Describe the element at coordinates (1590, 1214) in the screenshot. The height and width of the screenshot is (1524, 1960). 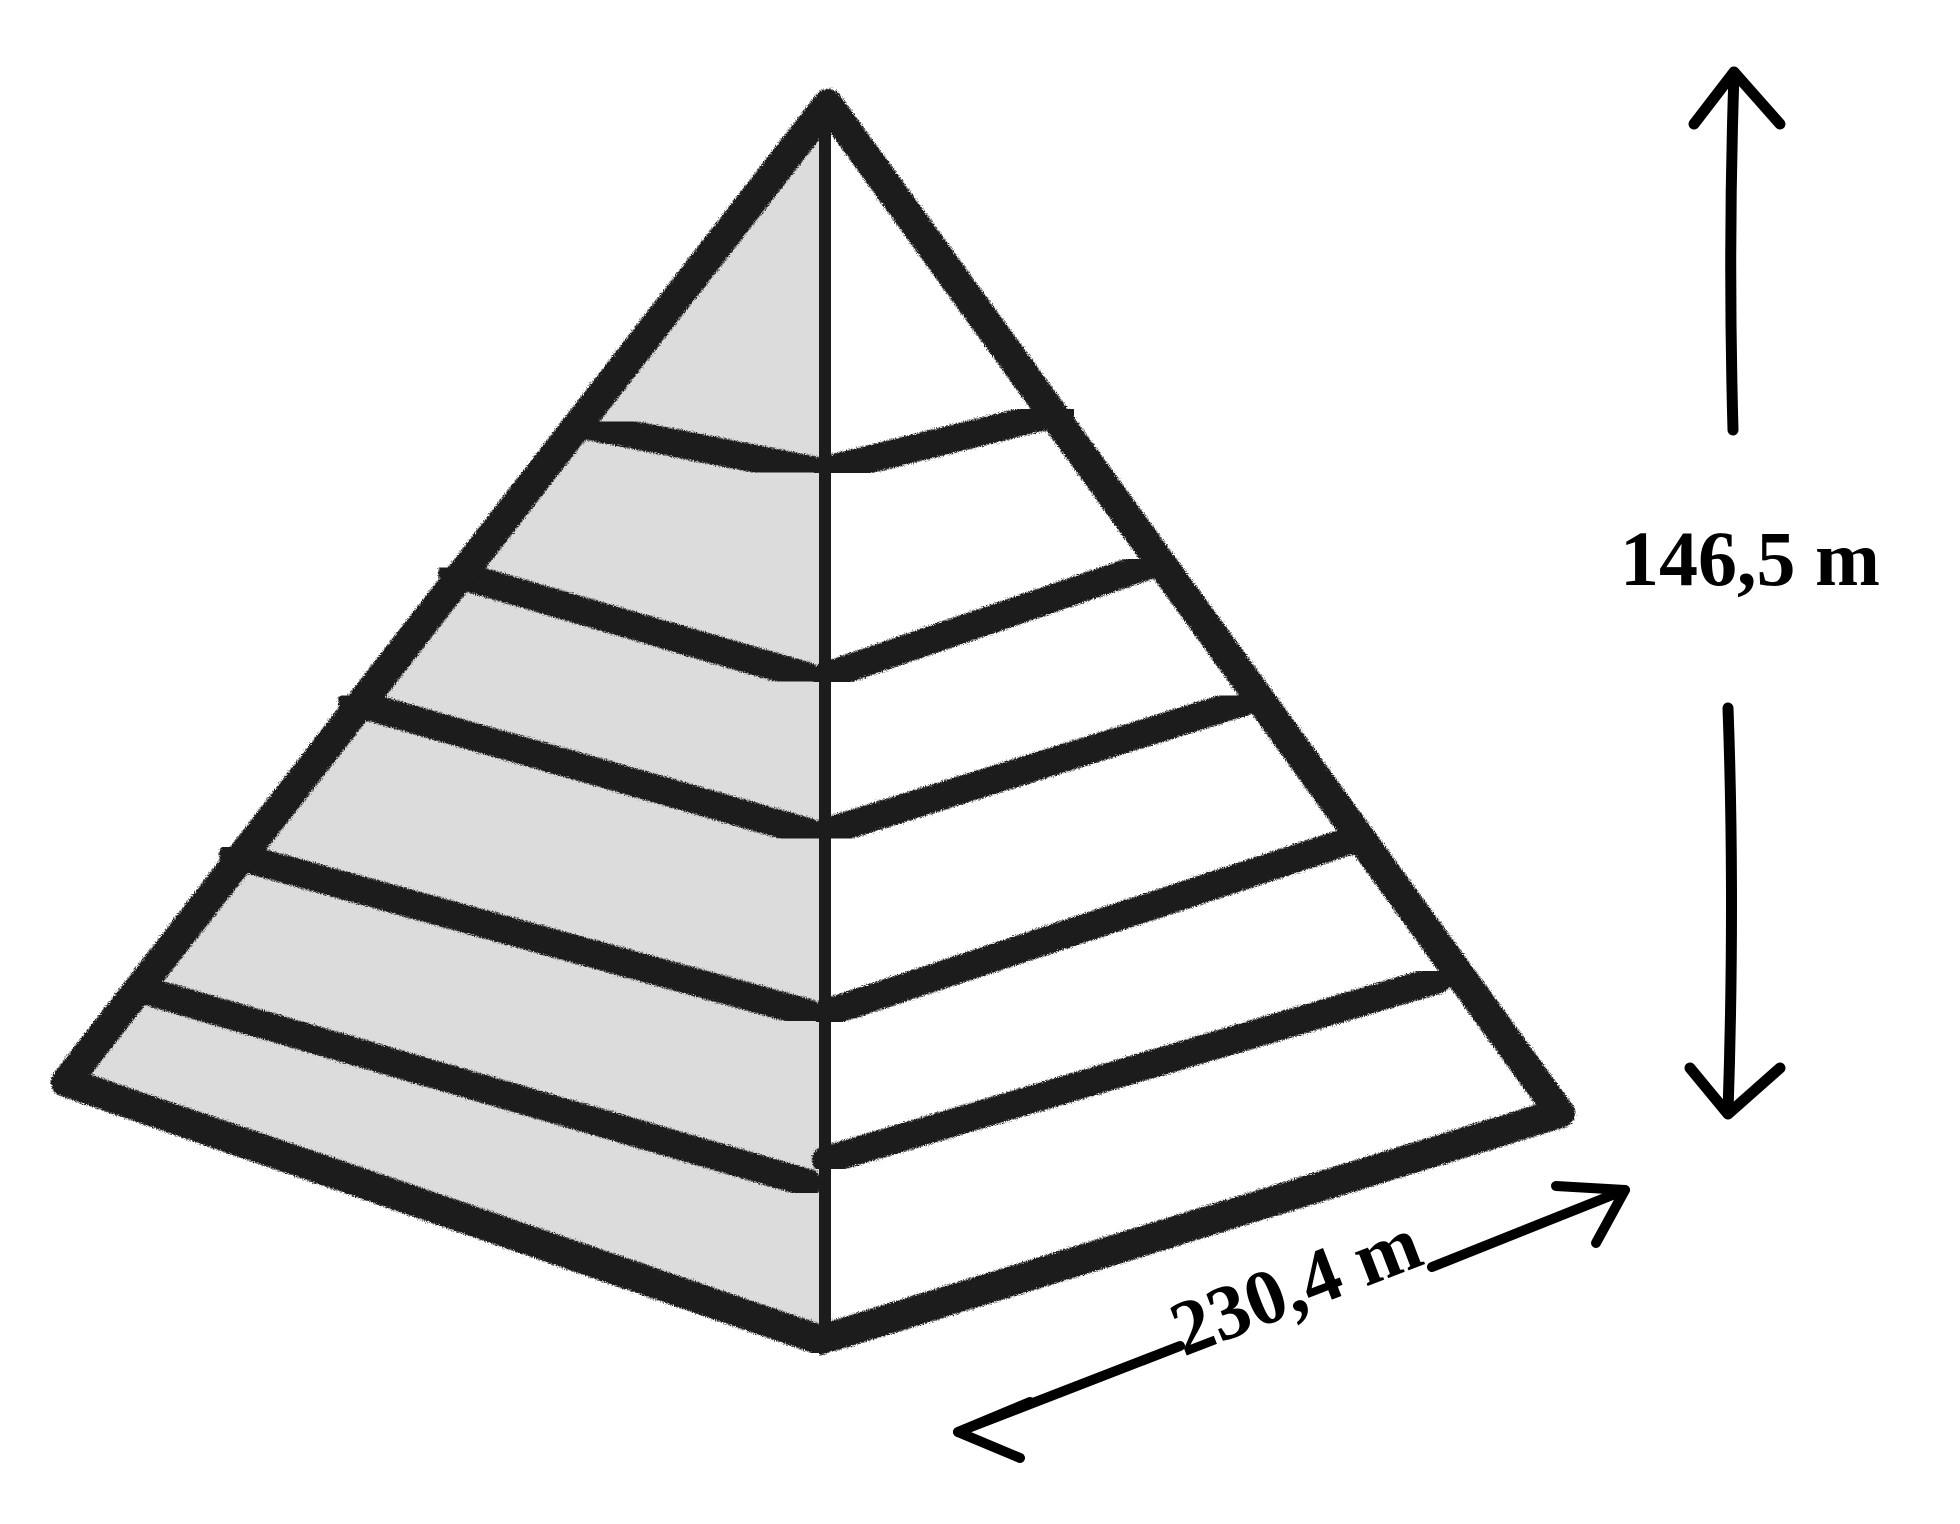
I see `arrow-head-right-icon` at that location.